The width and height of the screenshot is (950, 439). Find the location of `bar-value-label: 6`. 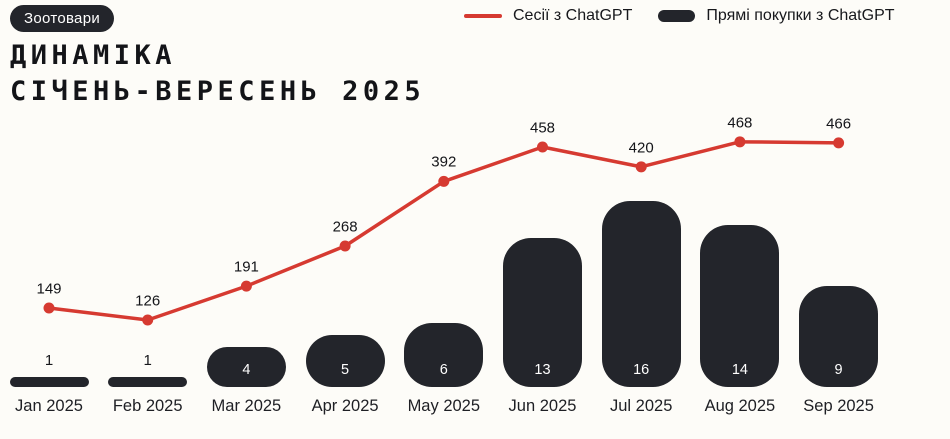

bar-value-label: 6 is located at coordinates (443, 370).